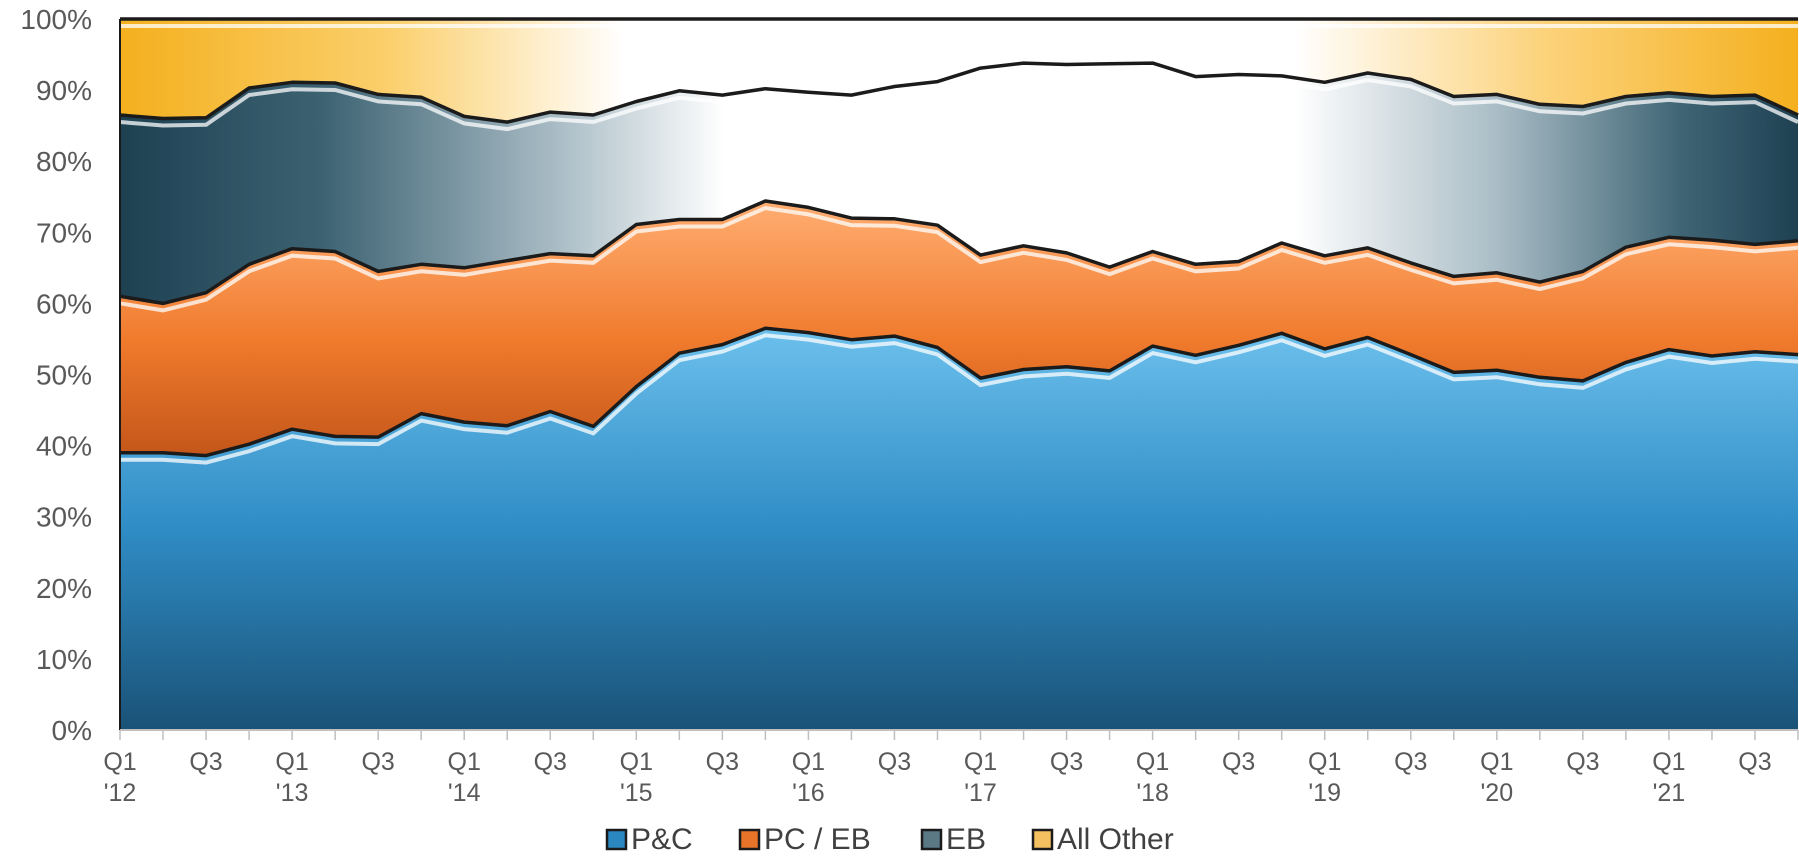 Image resolution: width=1799 pixels, height=860 pixels. I want to click on pc-eb-area-edge, so click(959, 252).